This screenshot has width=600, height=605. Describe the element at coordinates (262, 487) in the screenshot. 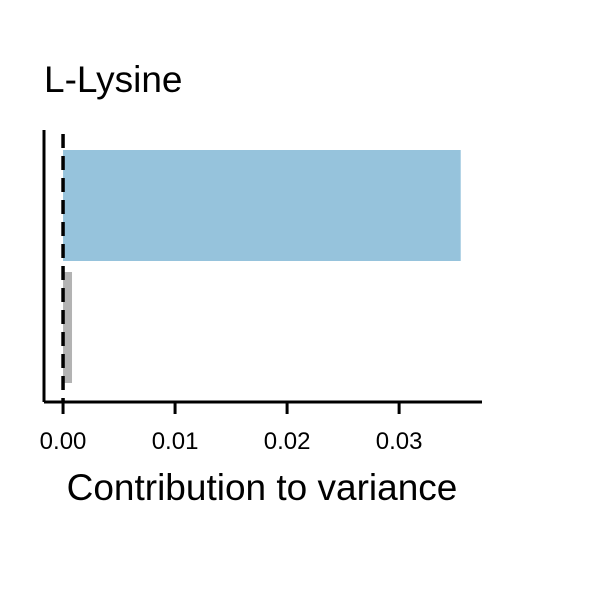

I see `x-axis-label: Contribution to variance` at that location.